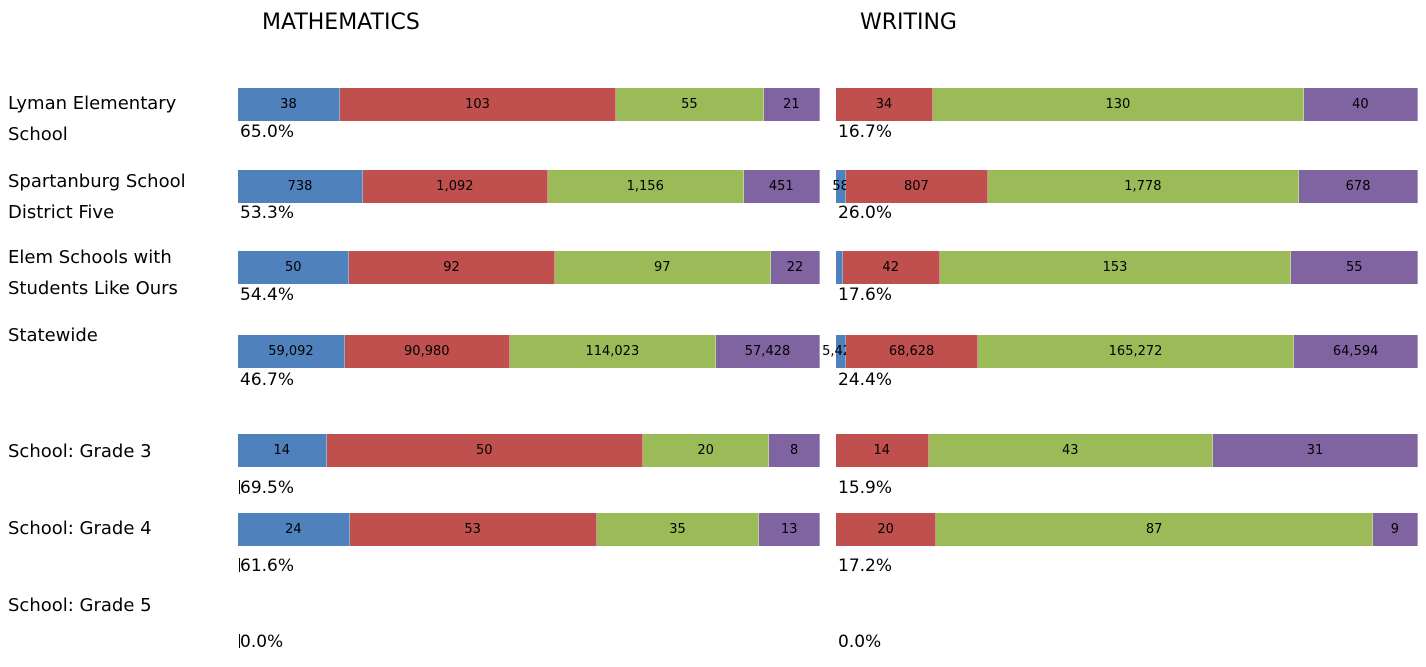 The image size is (1426, 667). I want to click on data-label: 678, so click(1358, 186).